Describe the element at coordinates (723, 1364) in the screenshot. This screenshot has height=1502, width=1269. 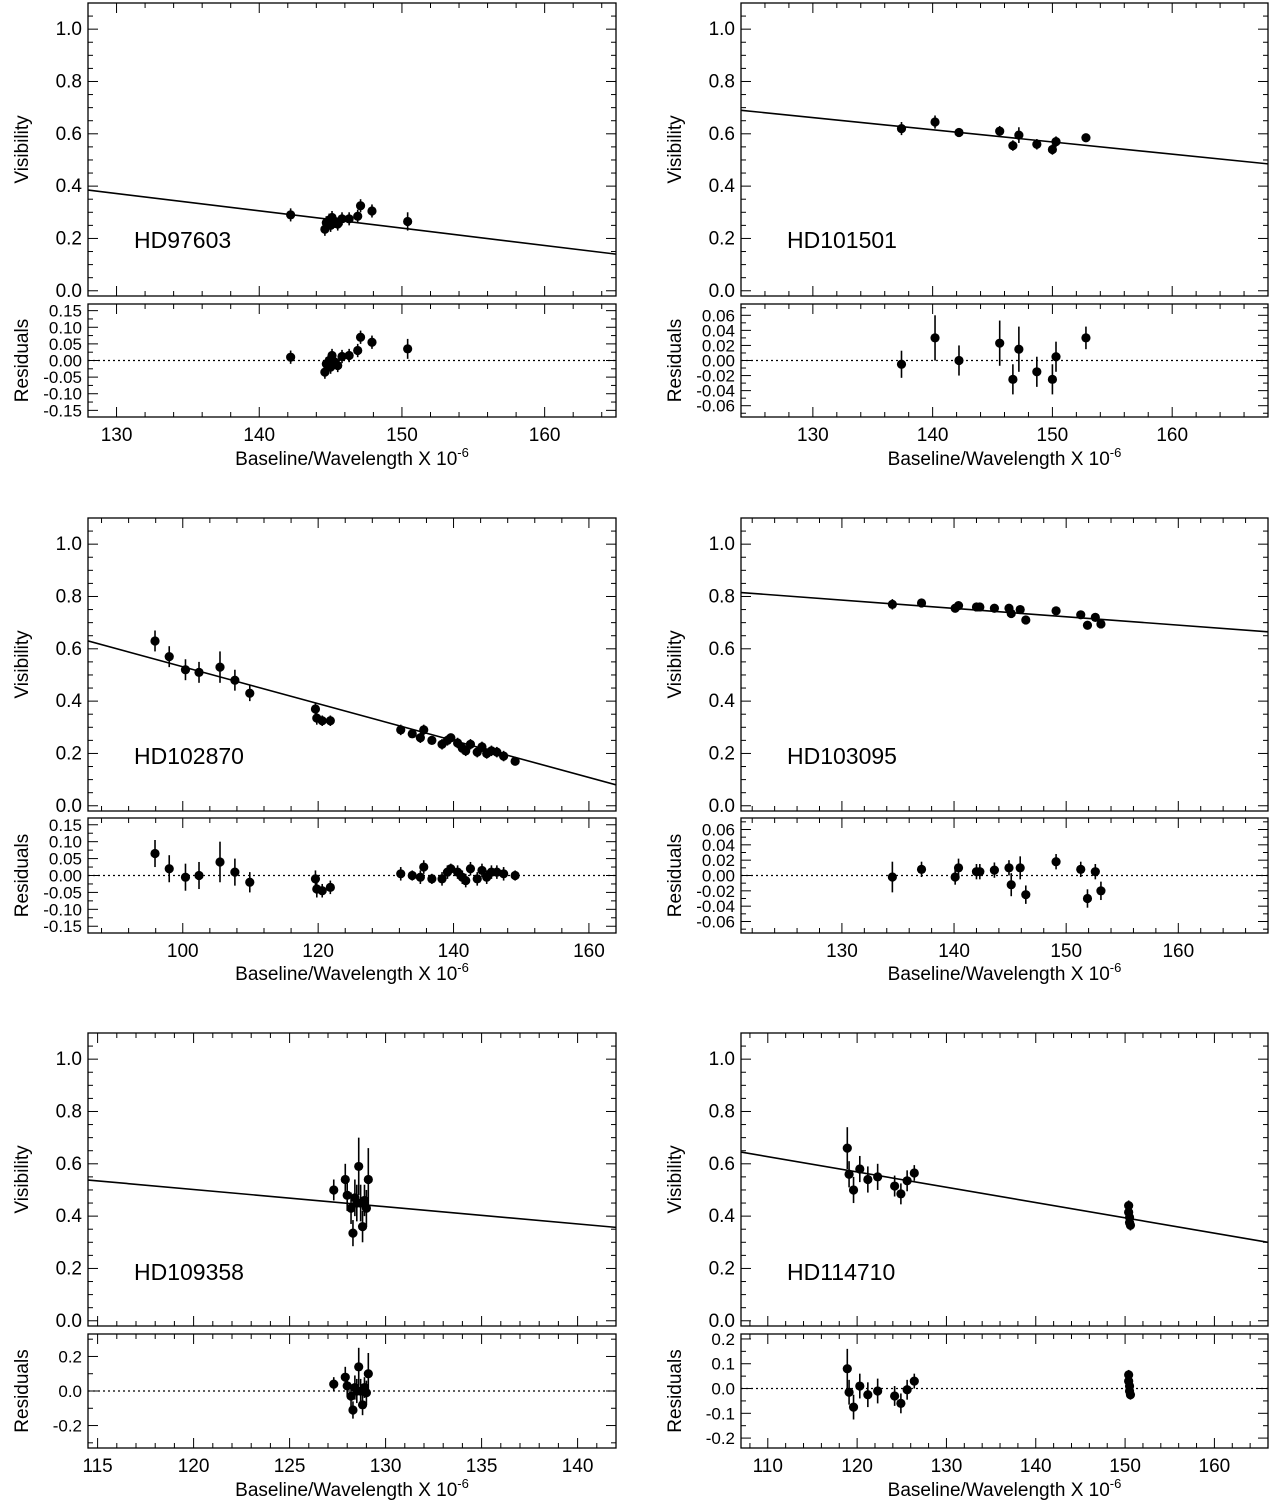
I see `y-tick-label: 0.1` at that location.